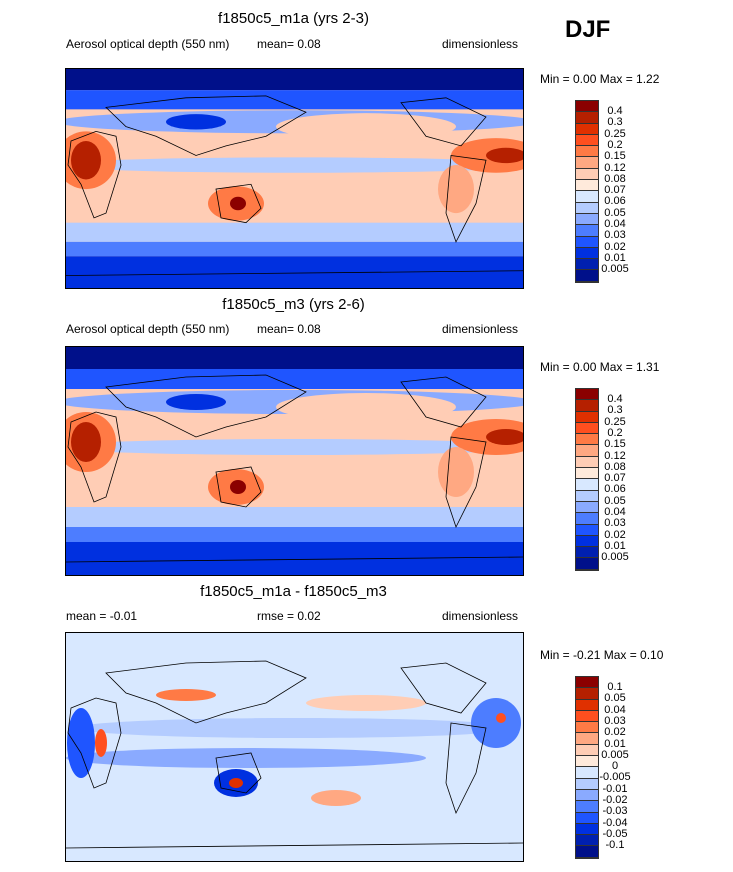 The height and width of the screenshot is (872, 733). Describe the element at coordinates (615, 777) in the screenshot. I see `colorbar-label: -0.005` at that location.